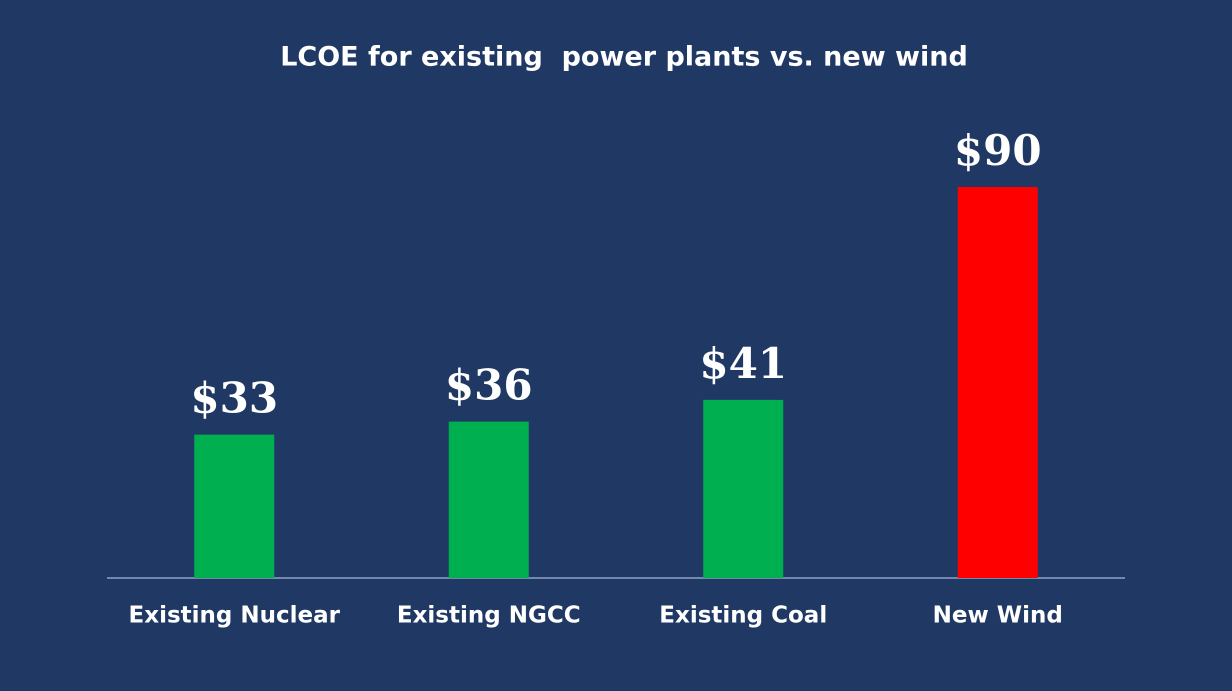 The width and height of the screenshot is (1232, 691). I want to click on x-tick-label: Existing Coal, so click(743, 616).